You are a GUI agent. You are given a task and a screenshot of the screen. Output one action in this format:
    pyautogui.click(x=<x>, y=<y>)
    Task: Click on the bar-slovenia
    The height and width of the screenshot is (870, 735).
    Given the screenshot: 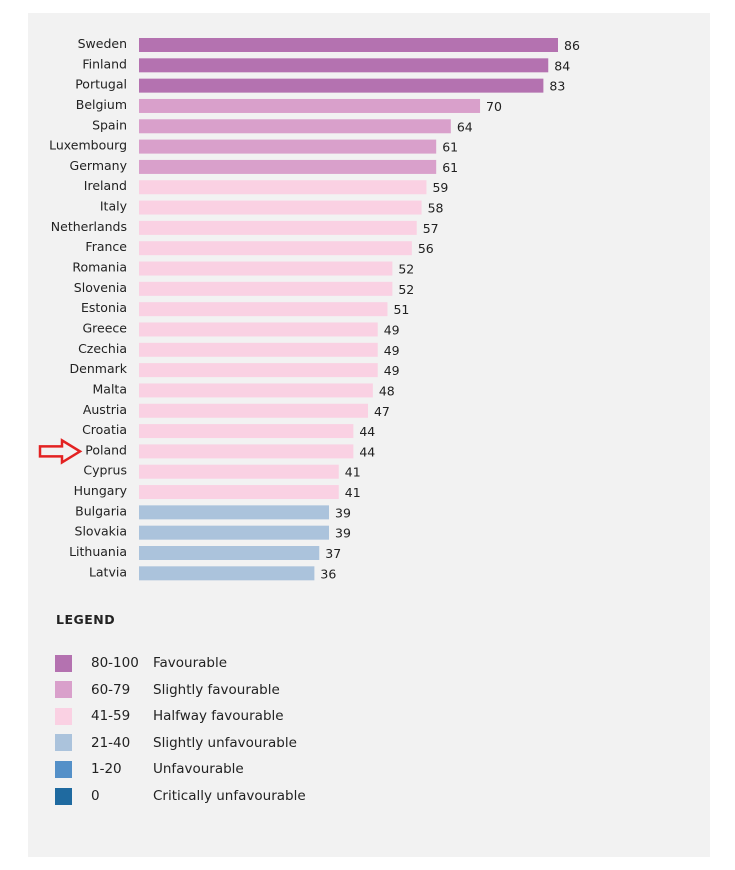 What is the action you would take?
    pyautogui.click(x=266, y=288)
    